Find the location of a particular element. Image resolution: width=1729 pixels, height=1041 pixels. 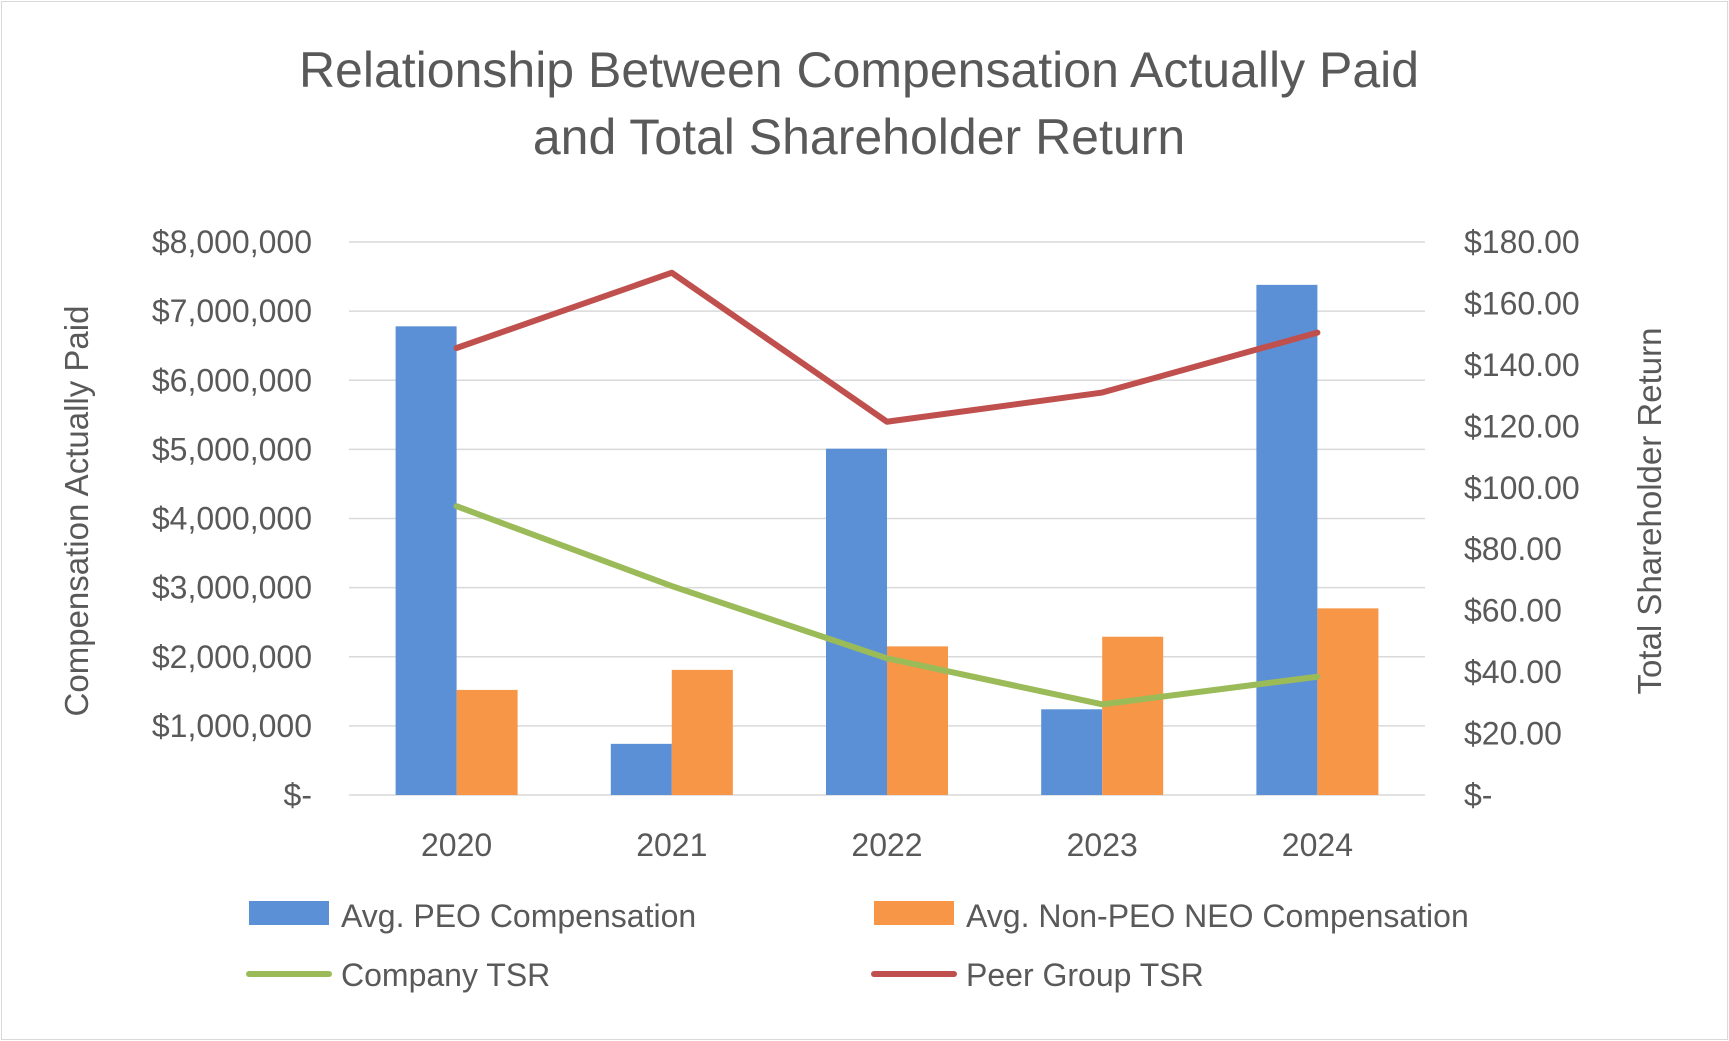

right-tick-label: $140.00 is located at coordinates (1522, 365).